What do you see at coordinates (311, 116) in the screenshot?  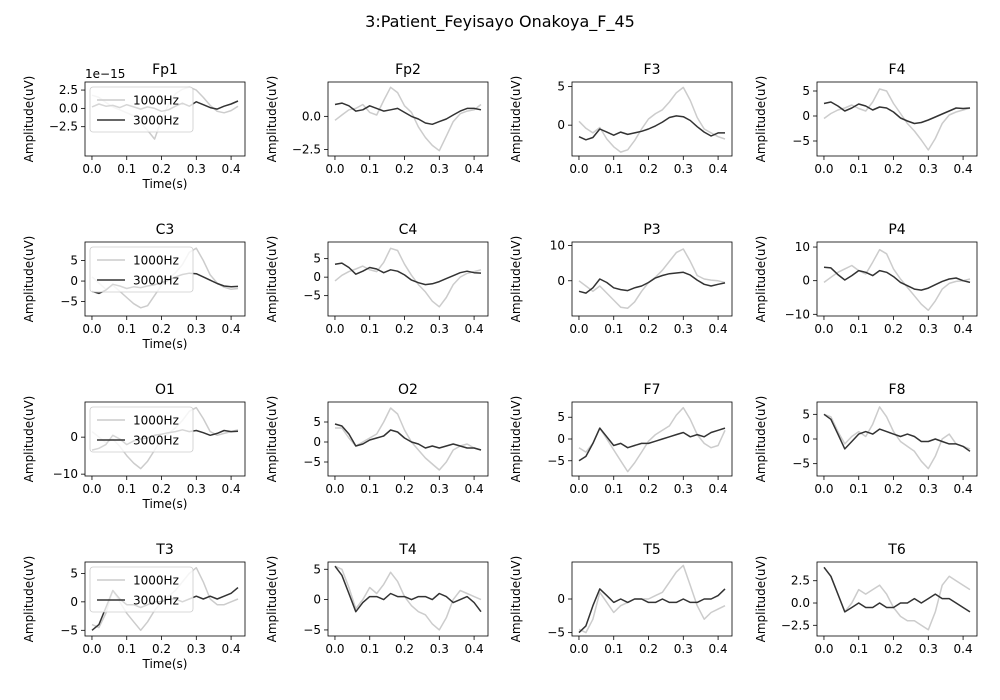 I see `y-tick-label: 0.0` at bounding box center [311, 116].